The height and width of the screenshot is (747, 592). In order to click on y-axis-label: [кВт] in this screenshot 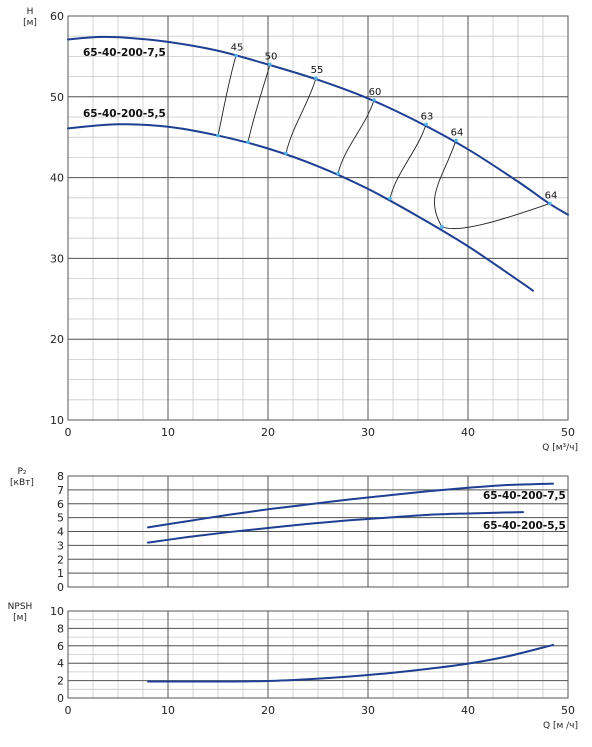, I will do `click(22, 483)`.